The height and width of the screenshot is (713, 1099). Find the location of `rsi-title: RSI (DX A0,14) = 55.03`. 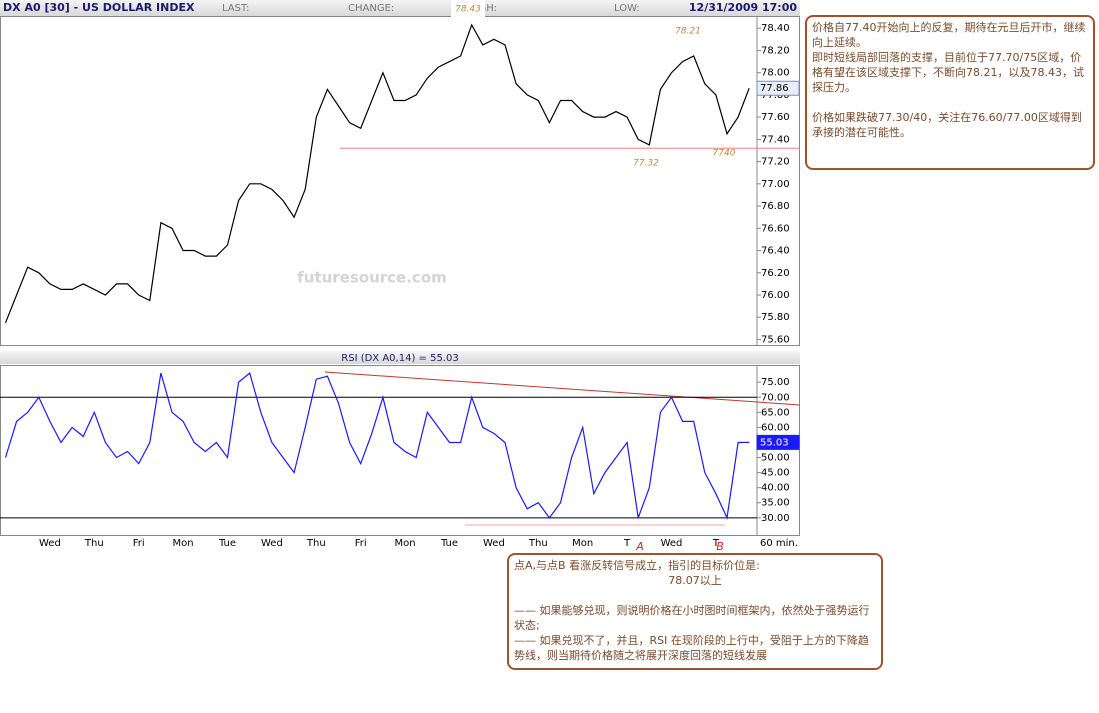

rsi-title: RSI (DX A0,14) = 55.03 is located at coordinates (399, 358).